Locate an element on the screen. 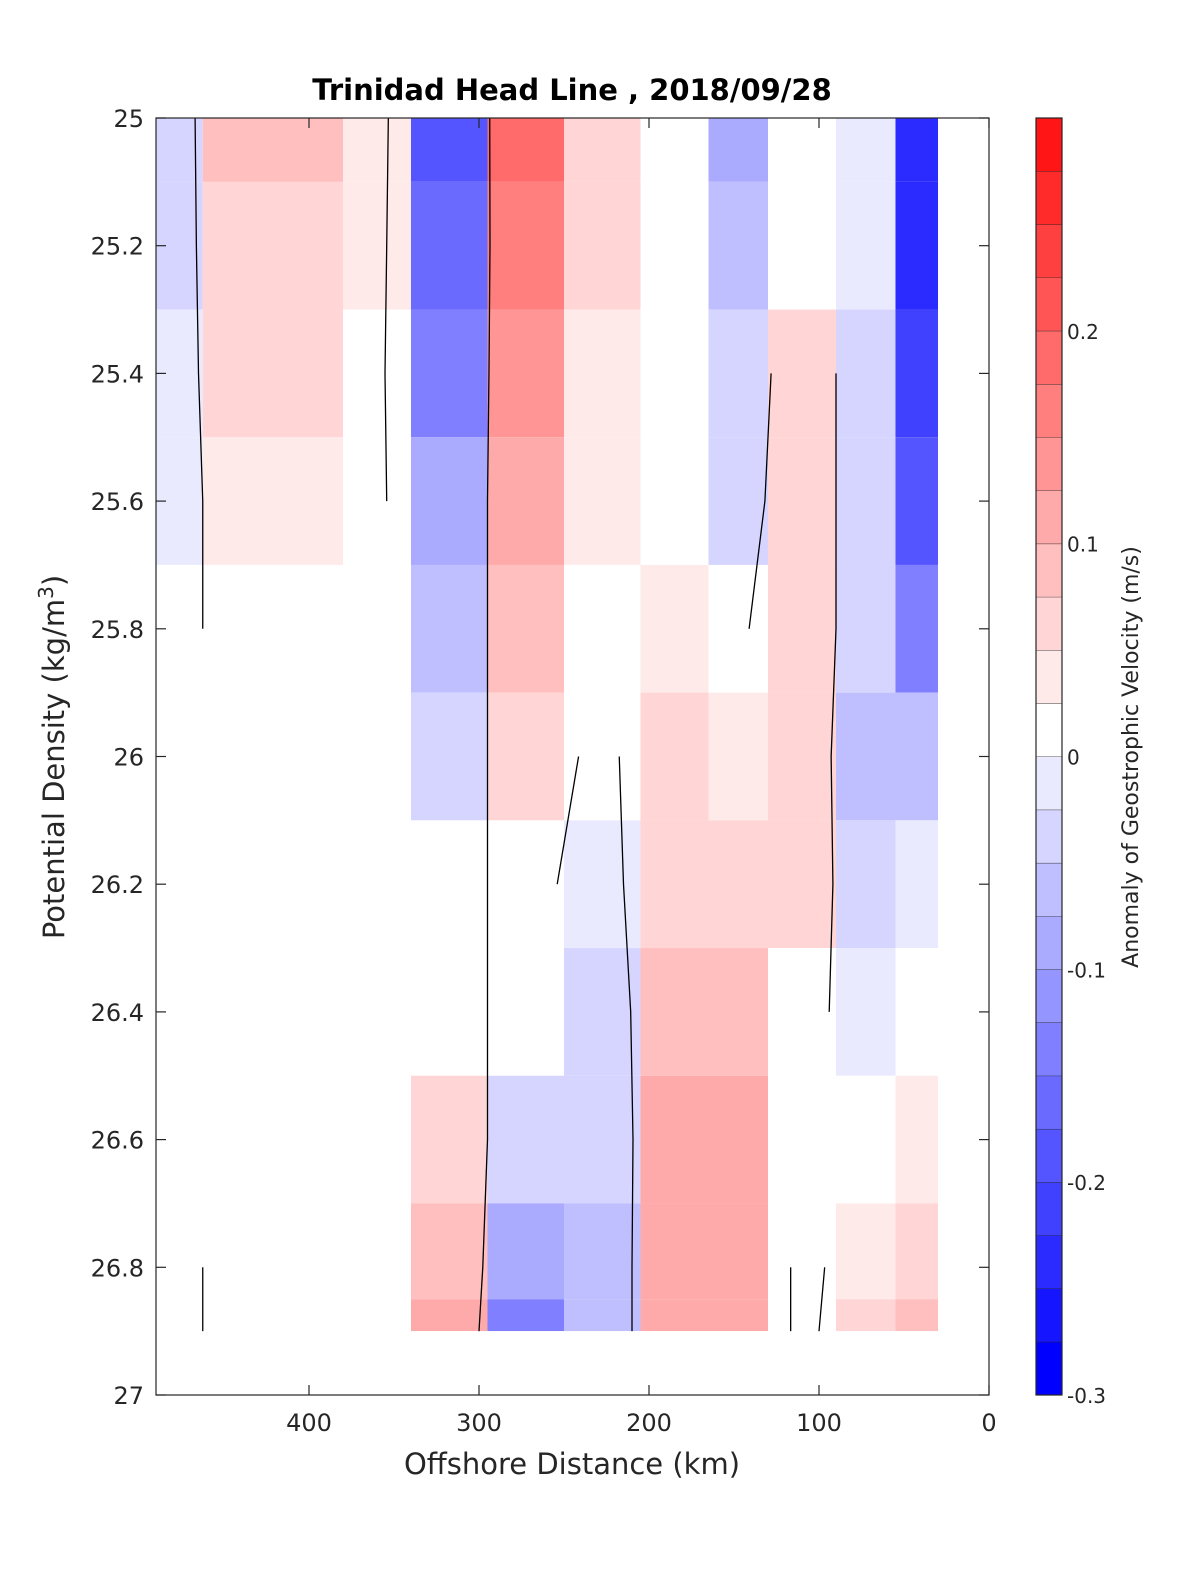  y-axis-label-main: Potential Density (kg/m is located at coordinates (54, 769).